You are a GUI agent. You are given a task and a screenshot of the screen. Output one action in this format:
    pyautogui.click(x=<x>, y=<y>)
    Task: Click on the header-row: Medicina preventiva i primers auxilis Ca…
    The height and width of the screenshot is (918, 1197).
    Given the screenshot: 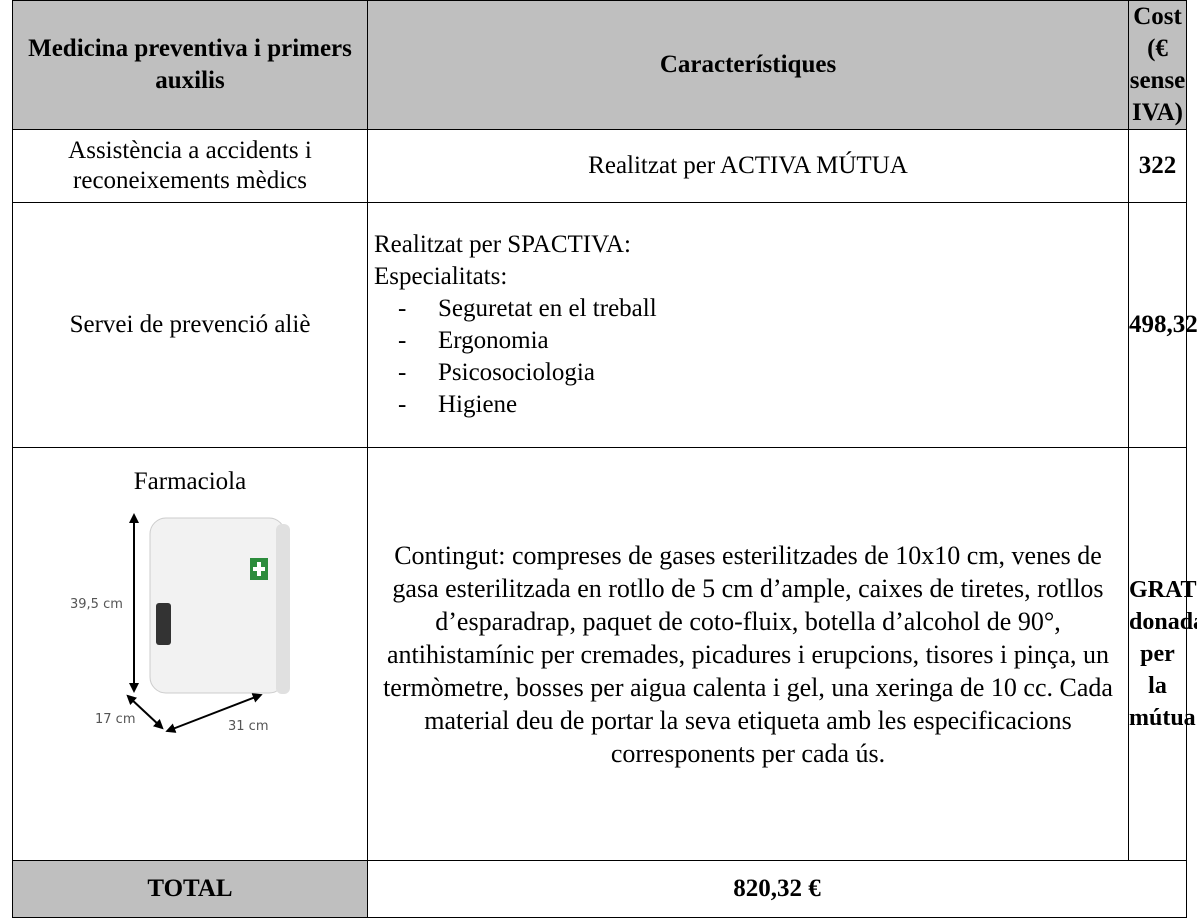 What is the action you would take?
    pyautogui.click(x=599, y=65)
    